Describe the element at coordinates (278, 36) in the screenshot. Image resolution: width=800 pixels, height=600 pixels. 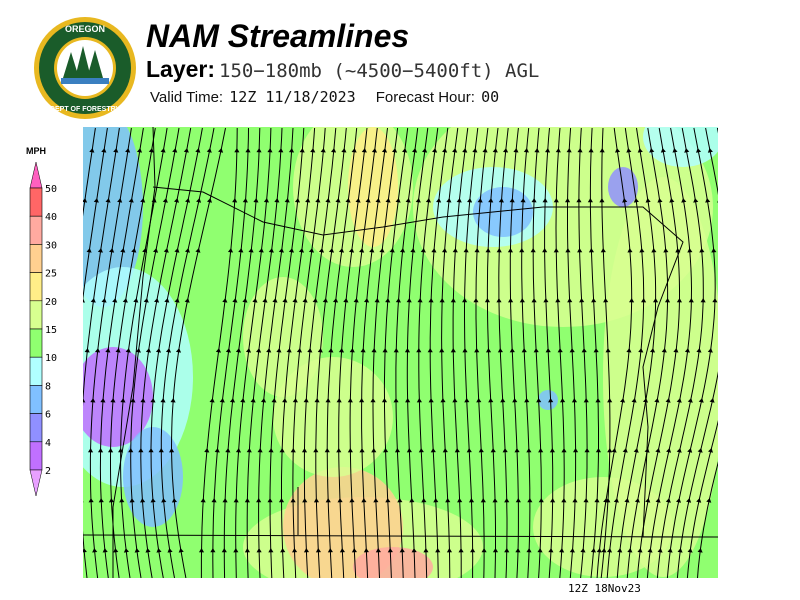
I see `page-title: NAM Streamlines` at that location.